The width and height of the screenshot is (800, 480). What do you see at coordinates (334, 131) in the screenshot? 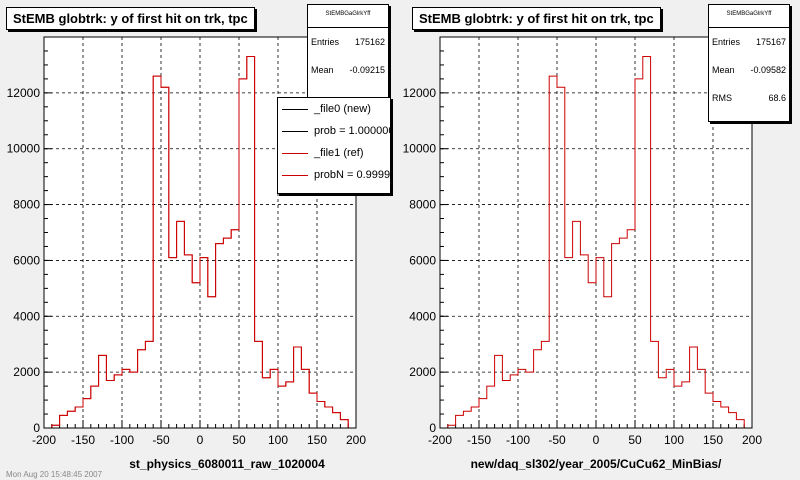
I see `legend-entry-prob: prob = 1.000000` at bounding box center [334, 131].